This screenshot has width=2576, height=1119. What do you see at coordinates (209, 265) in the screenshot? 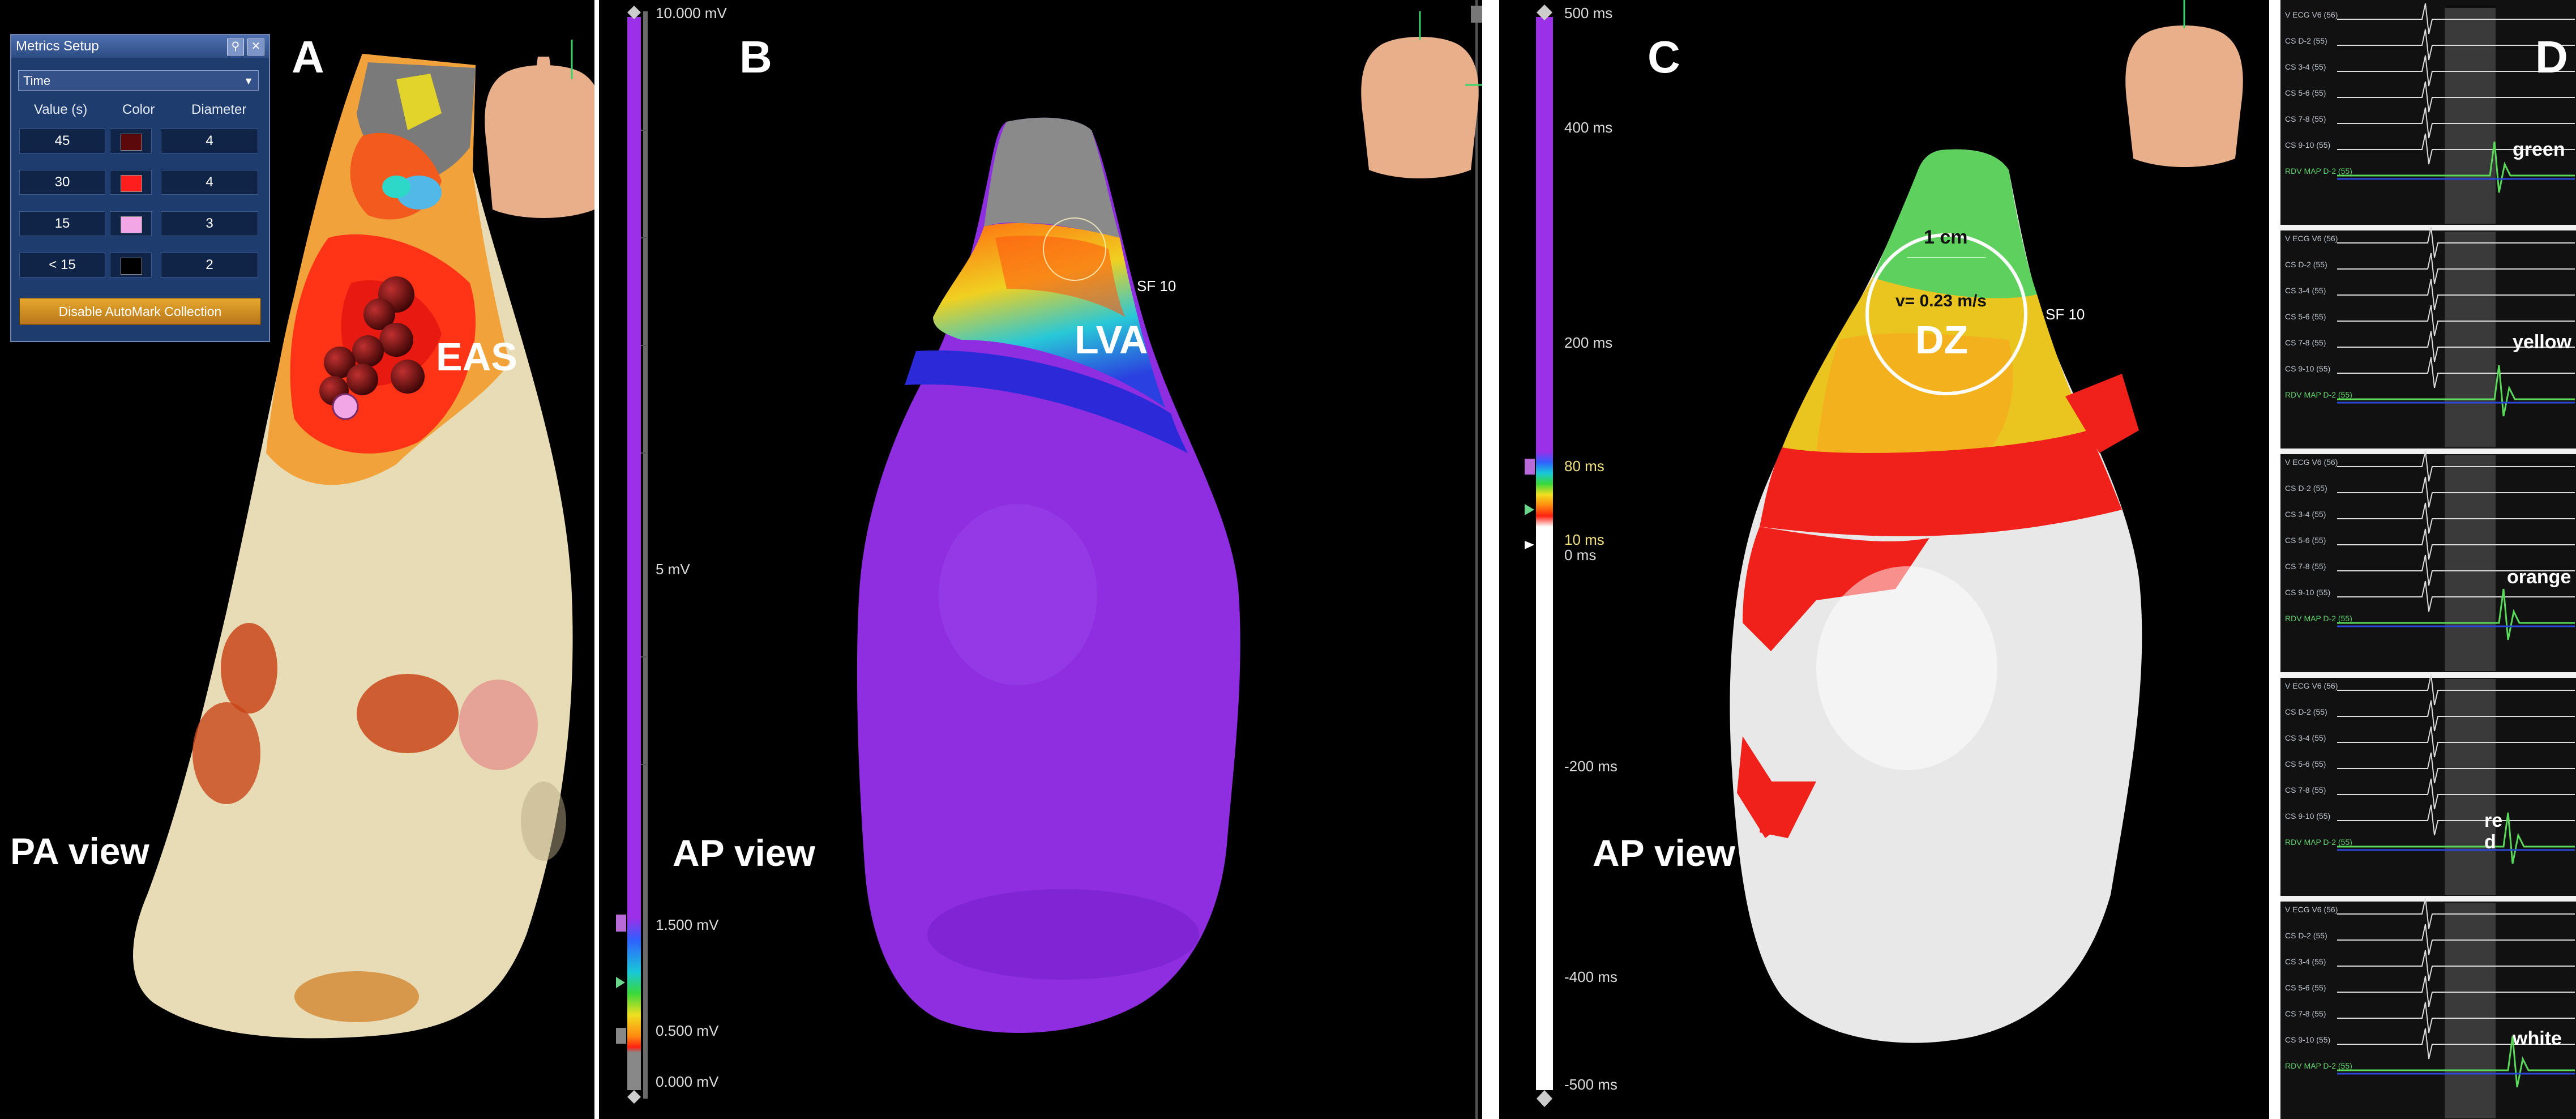
I see `metric-diameter-field: 2` at bounding box center [209, 265].